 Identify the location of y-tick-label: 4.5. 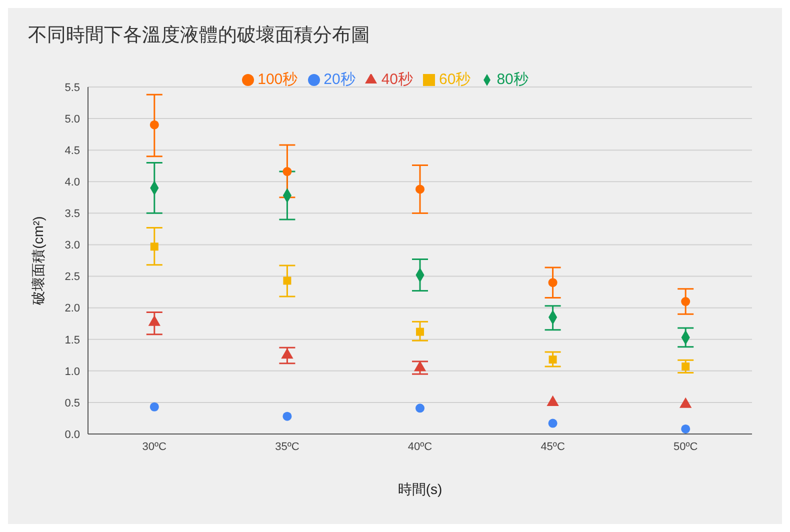
(72, 150).